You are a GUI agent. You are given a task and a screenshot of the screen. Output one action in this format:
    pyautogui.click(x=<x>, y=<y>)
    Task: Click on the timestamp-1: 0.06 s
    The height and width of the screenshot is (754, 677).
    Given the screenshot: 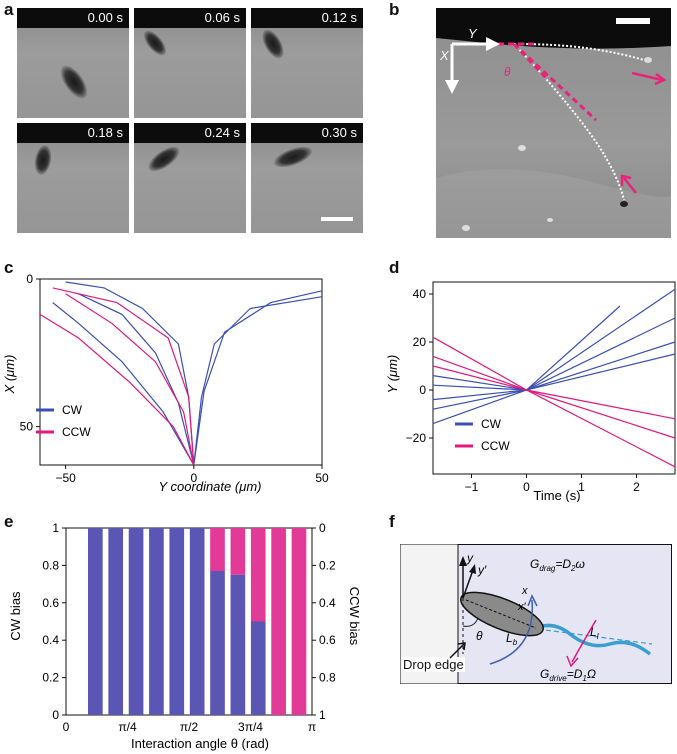 What is the action you would take?
    pyautogui.click(x=222, y=17)
    